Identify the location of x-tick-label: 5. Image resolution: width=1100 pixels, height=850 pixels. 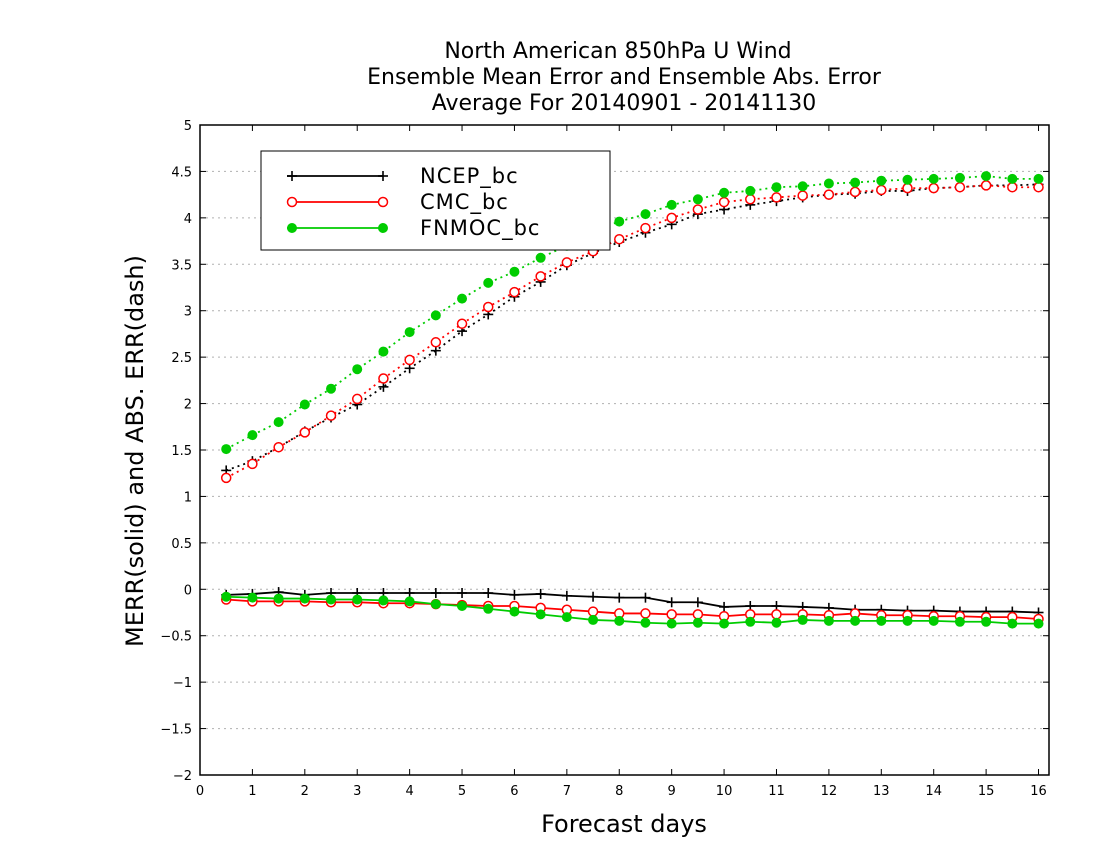
(462, 791).